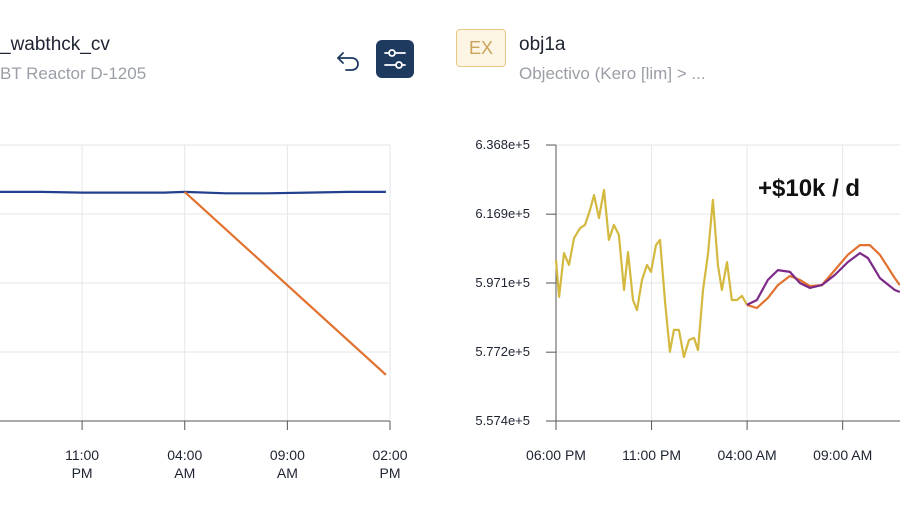 Image resolution: width=900 pixels, height=506 pixels. I want to click on y-tick-label: 5.772e+5, so click(502, 352).